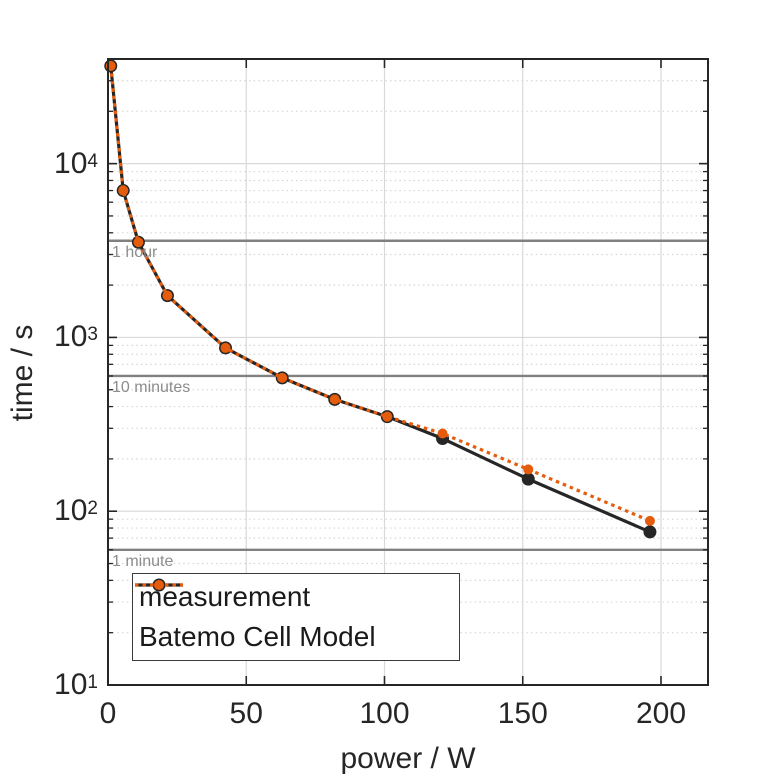 This screenshot has height=781, width=781. What do you see at coordinates (22, 373) in the screenshot?
I see `y-axis-label: time / s` at bounding box center [22, 373].